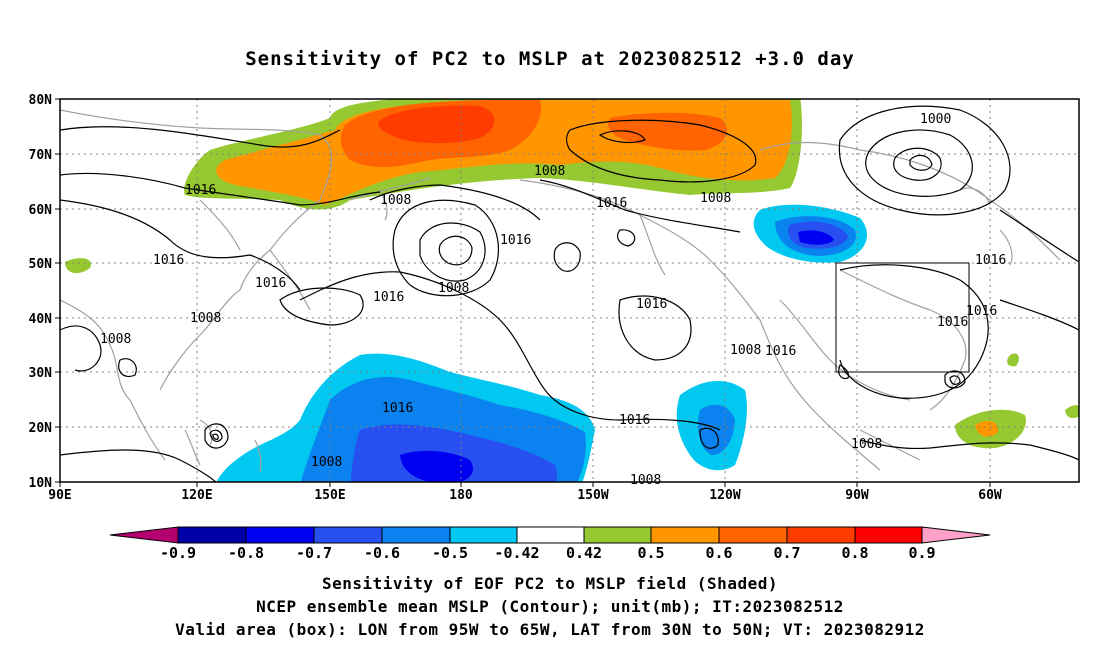 The height and width of the screenshot is (650, 1100). What do you see at coordinates (650, 553) in the screenshot?
I see `colorbar-label: 0.5` at bounding box center [650, 553].